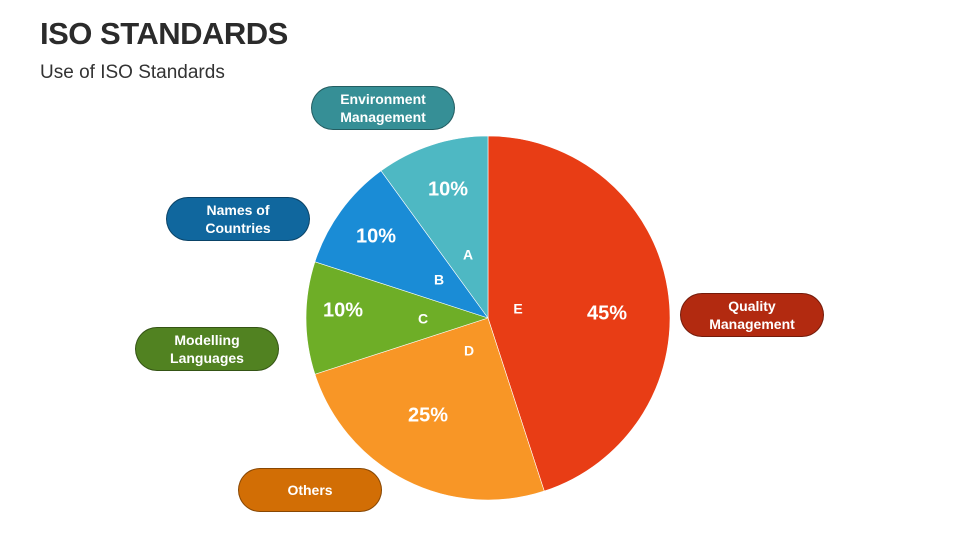  What do you see at coordinates (428, 415) in the screenshot?
I see `slice-percent-label: 25%` at bounding box center [428, 415].